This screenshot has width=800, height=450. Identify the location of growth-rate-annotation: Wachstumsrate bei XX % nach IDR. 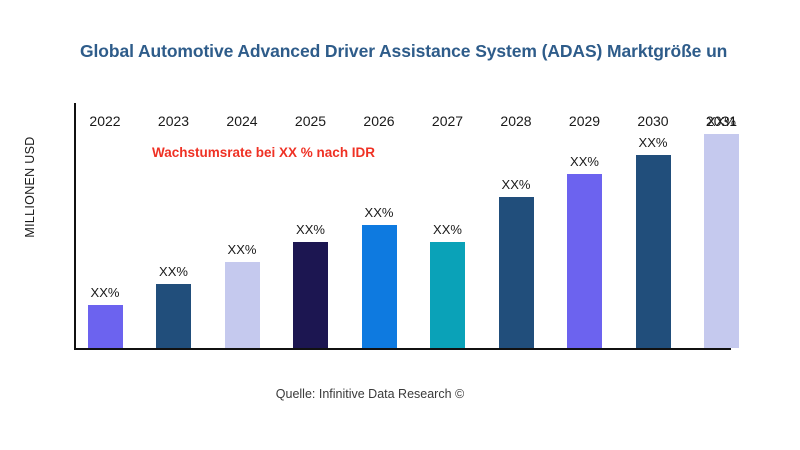
(264, 152).